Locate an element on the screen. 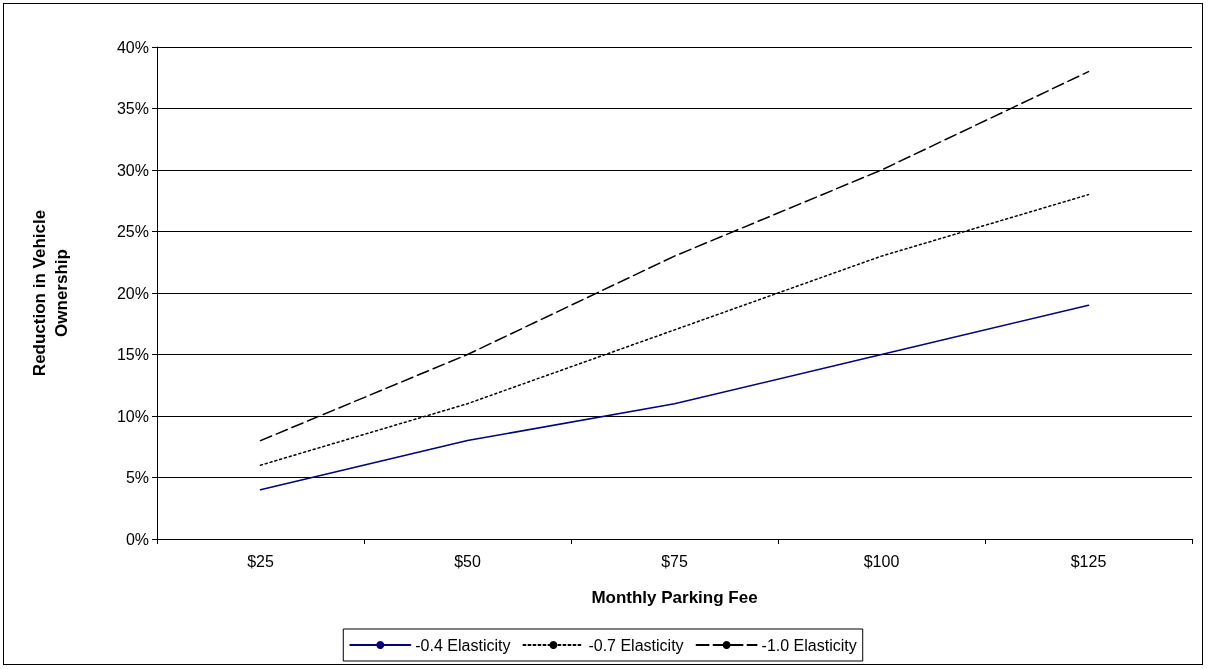  x-tick-label: $75 is located at coordinates (674, 561).